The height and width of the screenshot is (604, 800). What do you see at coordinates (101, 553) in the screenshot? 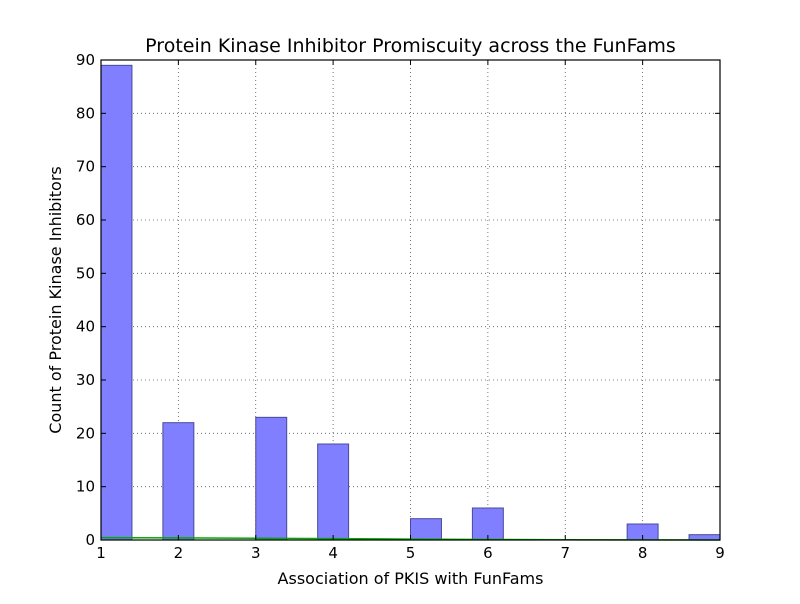
I see `x-tick-label: 1` at bounding box center [101, 553].